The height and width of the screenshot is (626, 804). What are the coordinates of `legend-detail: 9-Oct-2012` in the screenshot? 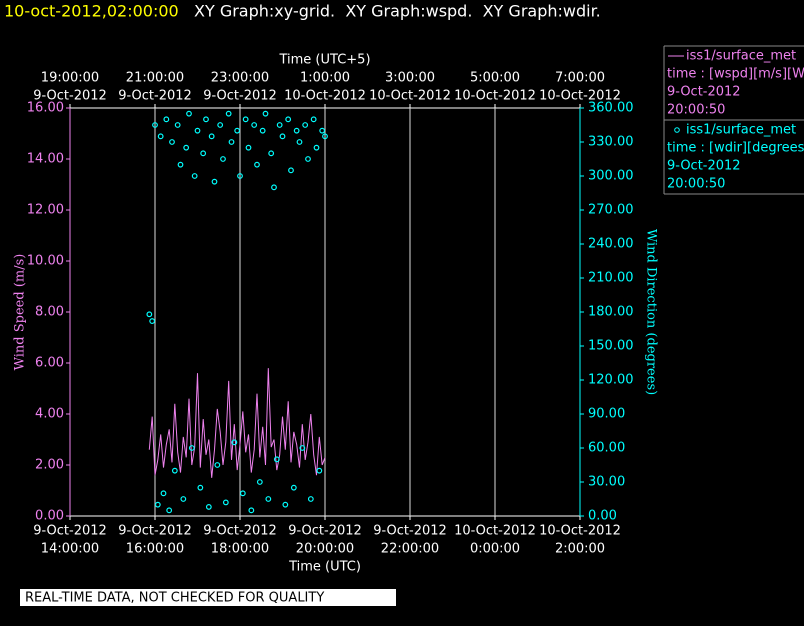 It's located at (704, 166).